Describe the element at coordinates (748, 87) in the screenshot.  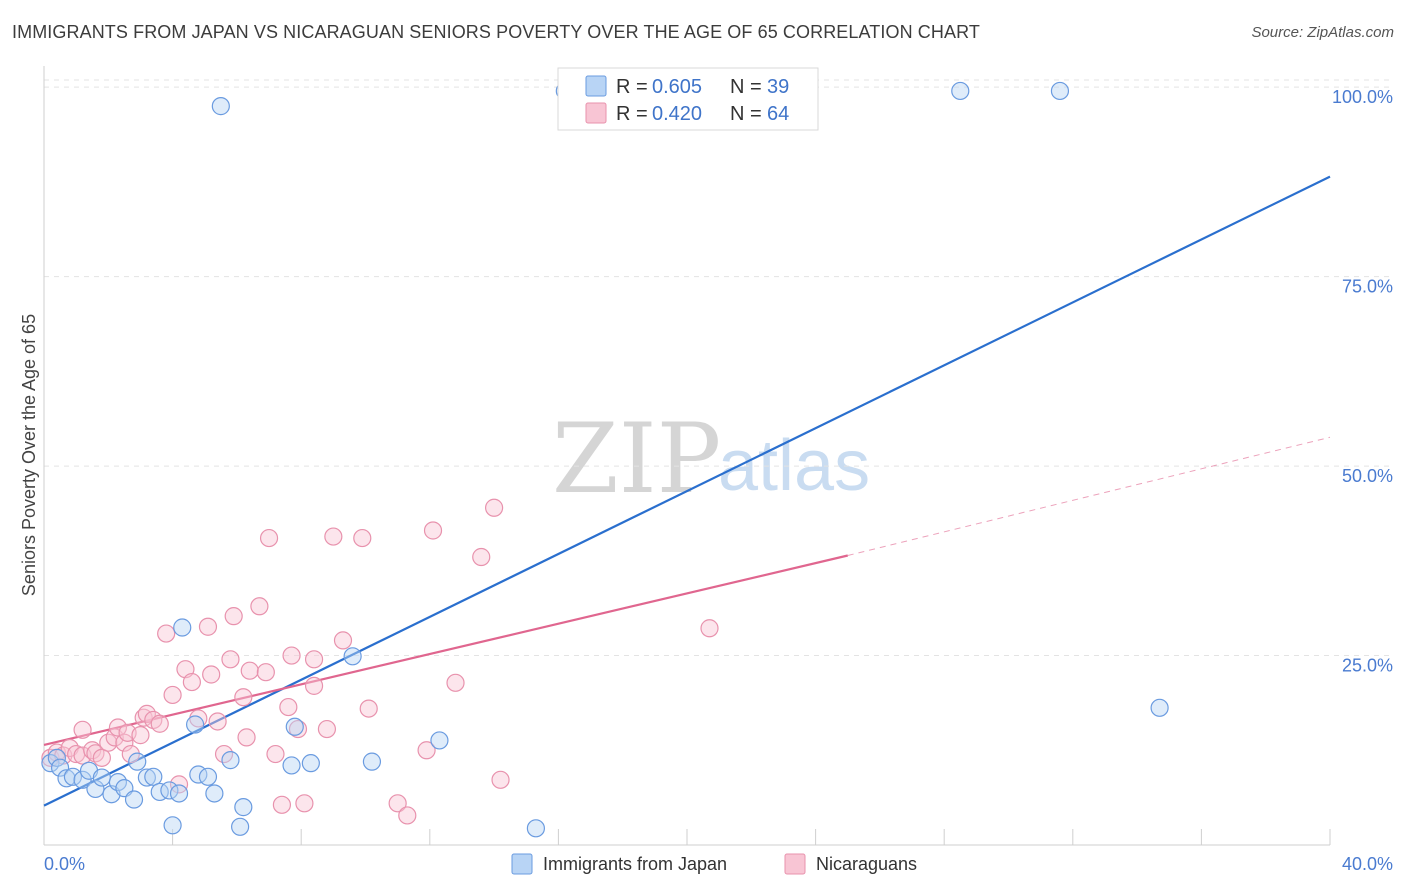
I see `legend-n-label-japan: N =` at that location.